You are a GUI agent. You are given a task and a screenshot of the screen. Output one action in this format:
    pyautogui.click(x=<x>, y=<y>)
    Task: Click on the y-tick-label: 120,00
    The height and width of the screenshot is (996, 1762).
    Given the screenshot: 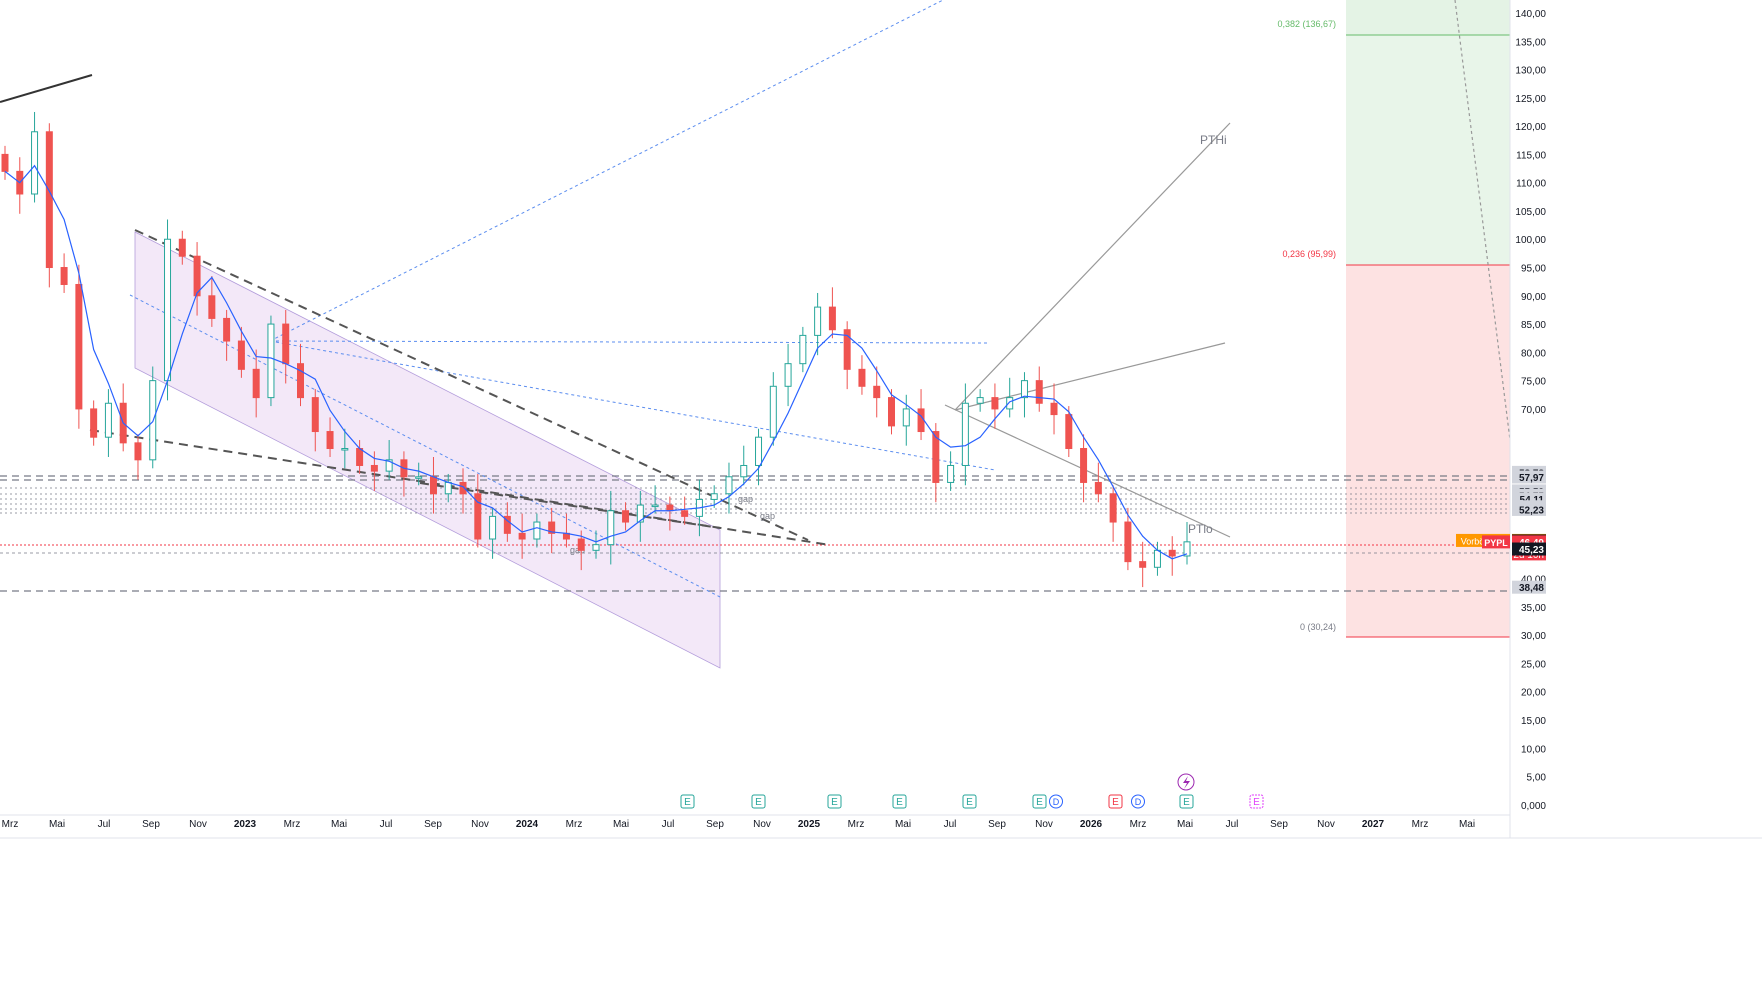 What is the action you would take?
    pyautogui.click(x=1530, y=127)
    